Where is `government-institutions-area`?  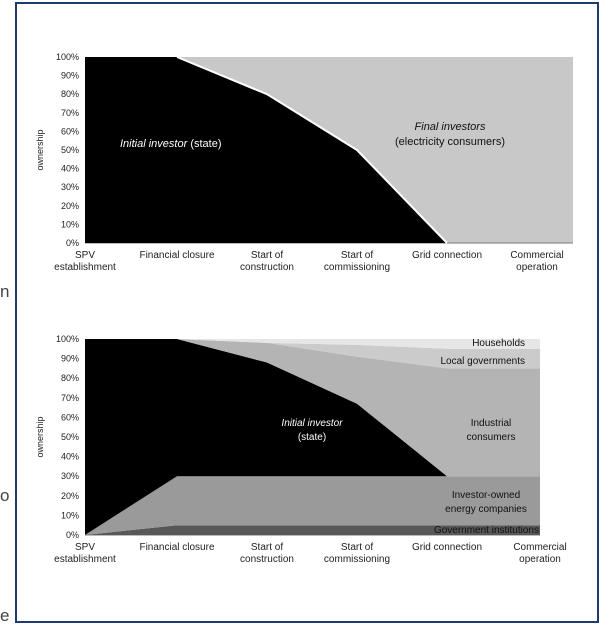 government-institutions-area is located at coordinates (312, 530).